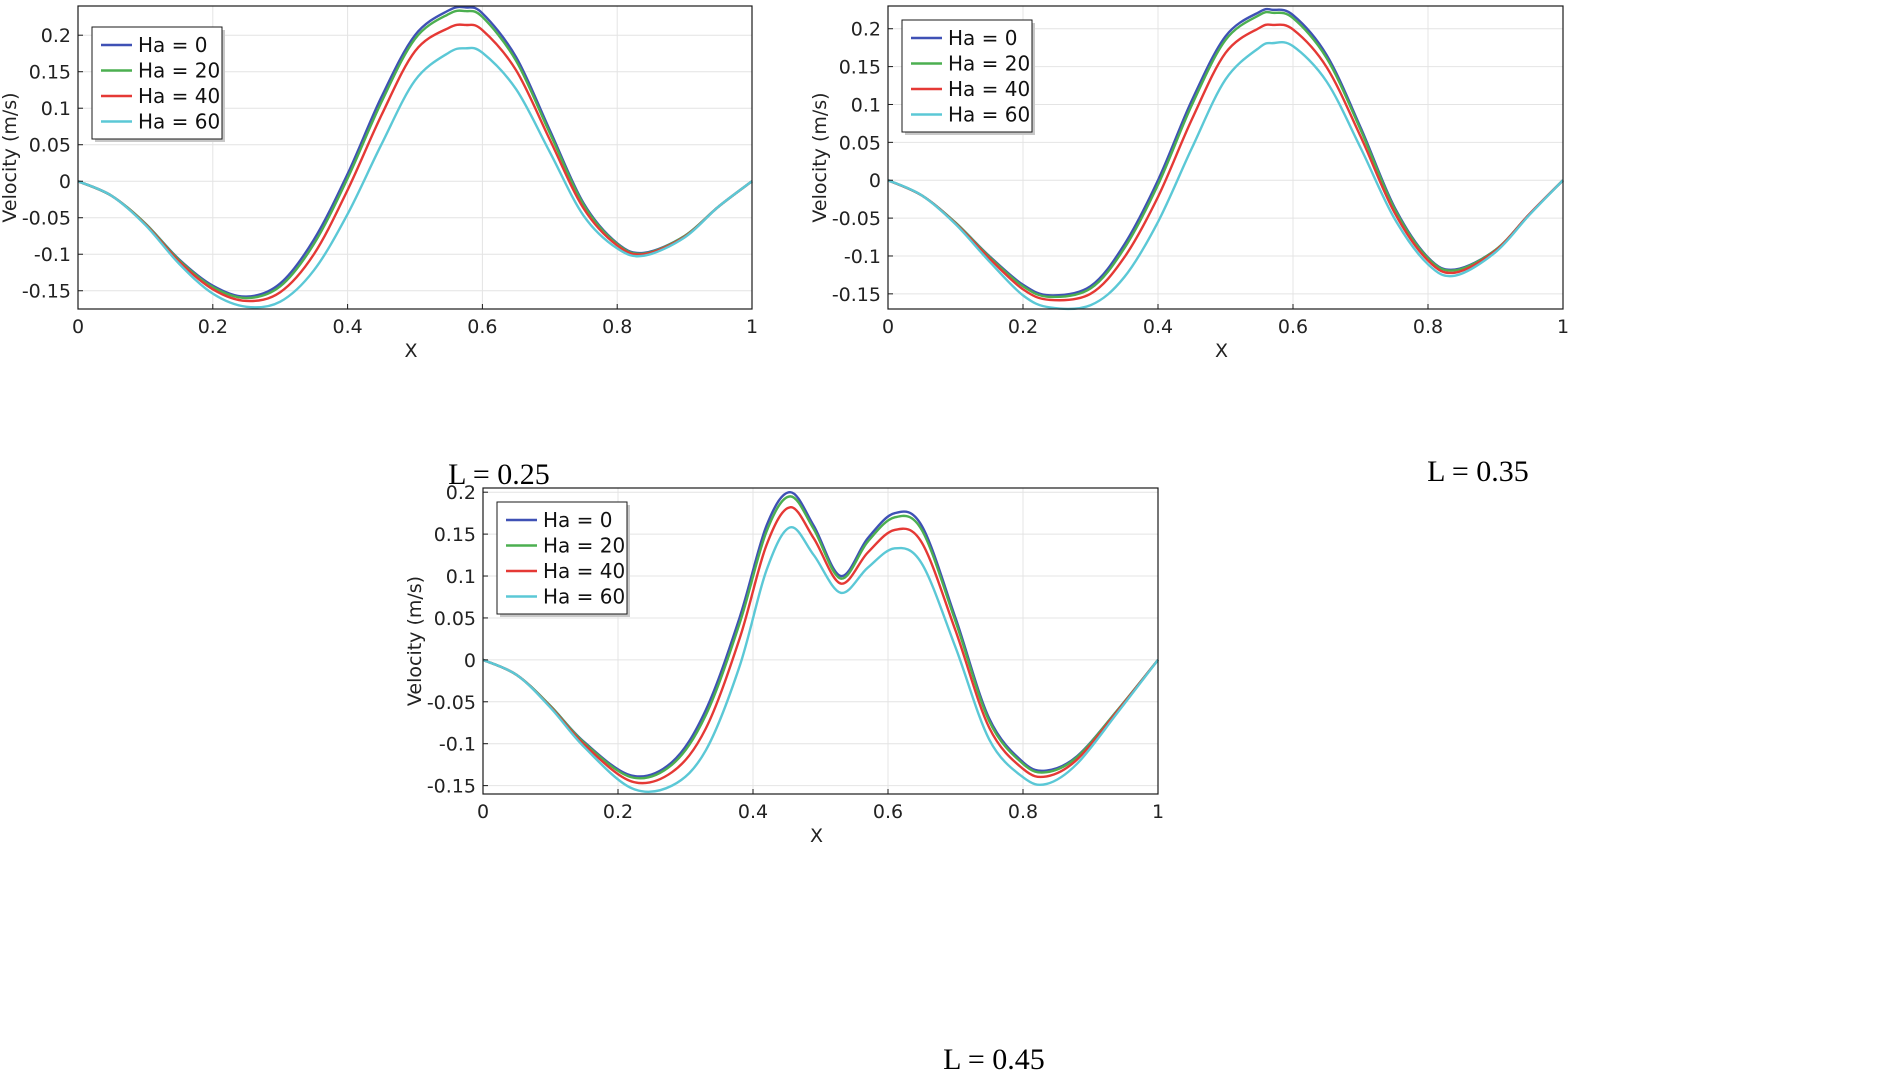 The image size is (1900, 1086). What do you see at coordinates (1478, 471) in the screenshot?
I see `caption-l035: L = 0.35` at bounding box center [1478, 471].